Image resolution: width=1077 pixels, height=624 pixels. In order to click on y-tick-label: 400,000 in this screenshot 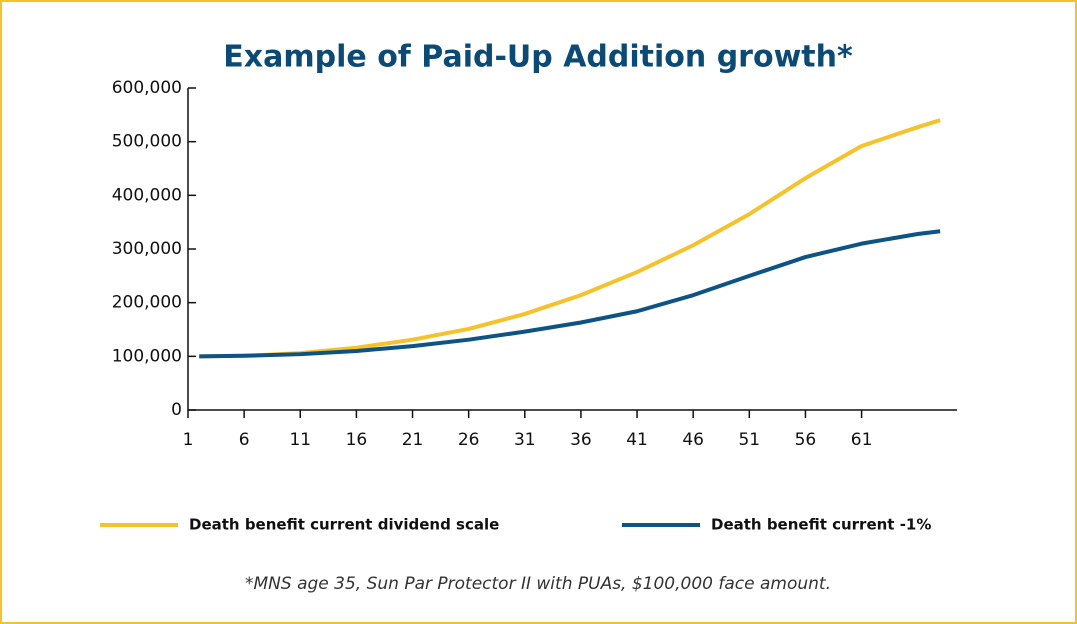, I will do `click(147, 195)`.